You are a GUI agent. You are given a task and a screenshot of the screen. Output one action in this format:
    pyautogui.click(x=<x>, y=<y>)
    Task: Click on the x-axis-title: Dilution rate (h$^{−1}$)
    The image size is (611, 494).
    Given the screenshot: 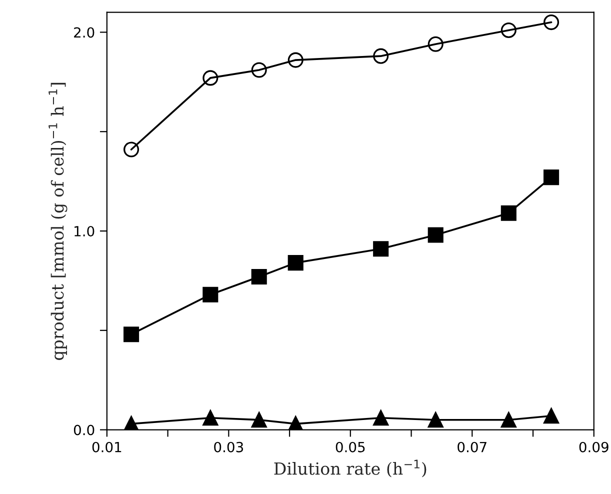 What is the action you would take?
    pyautogui.click(x=350, y=469)
    